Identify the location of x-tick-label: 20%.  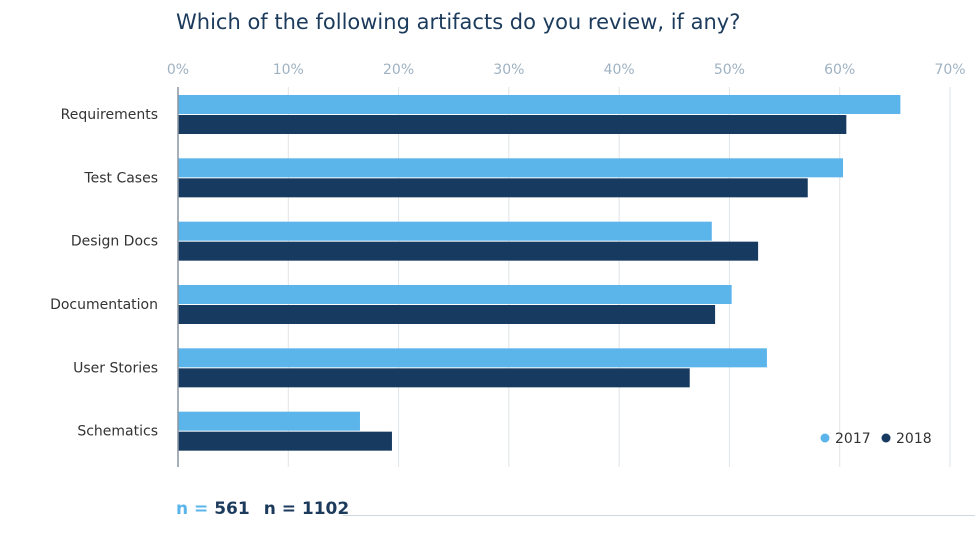
(398, 70).